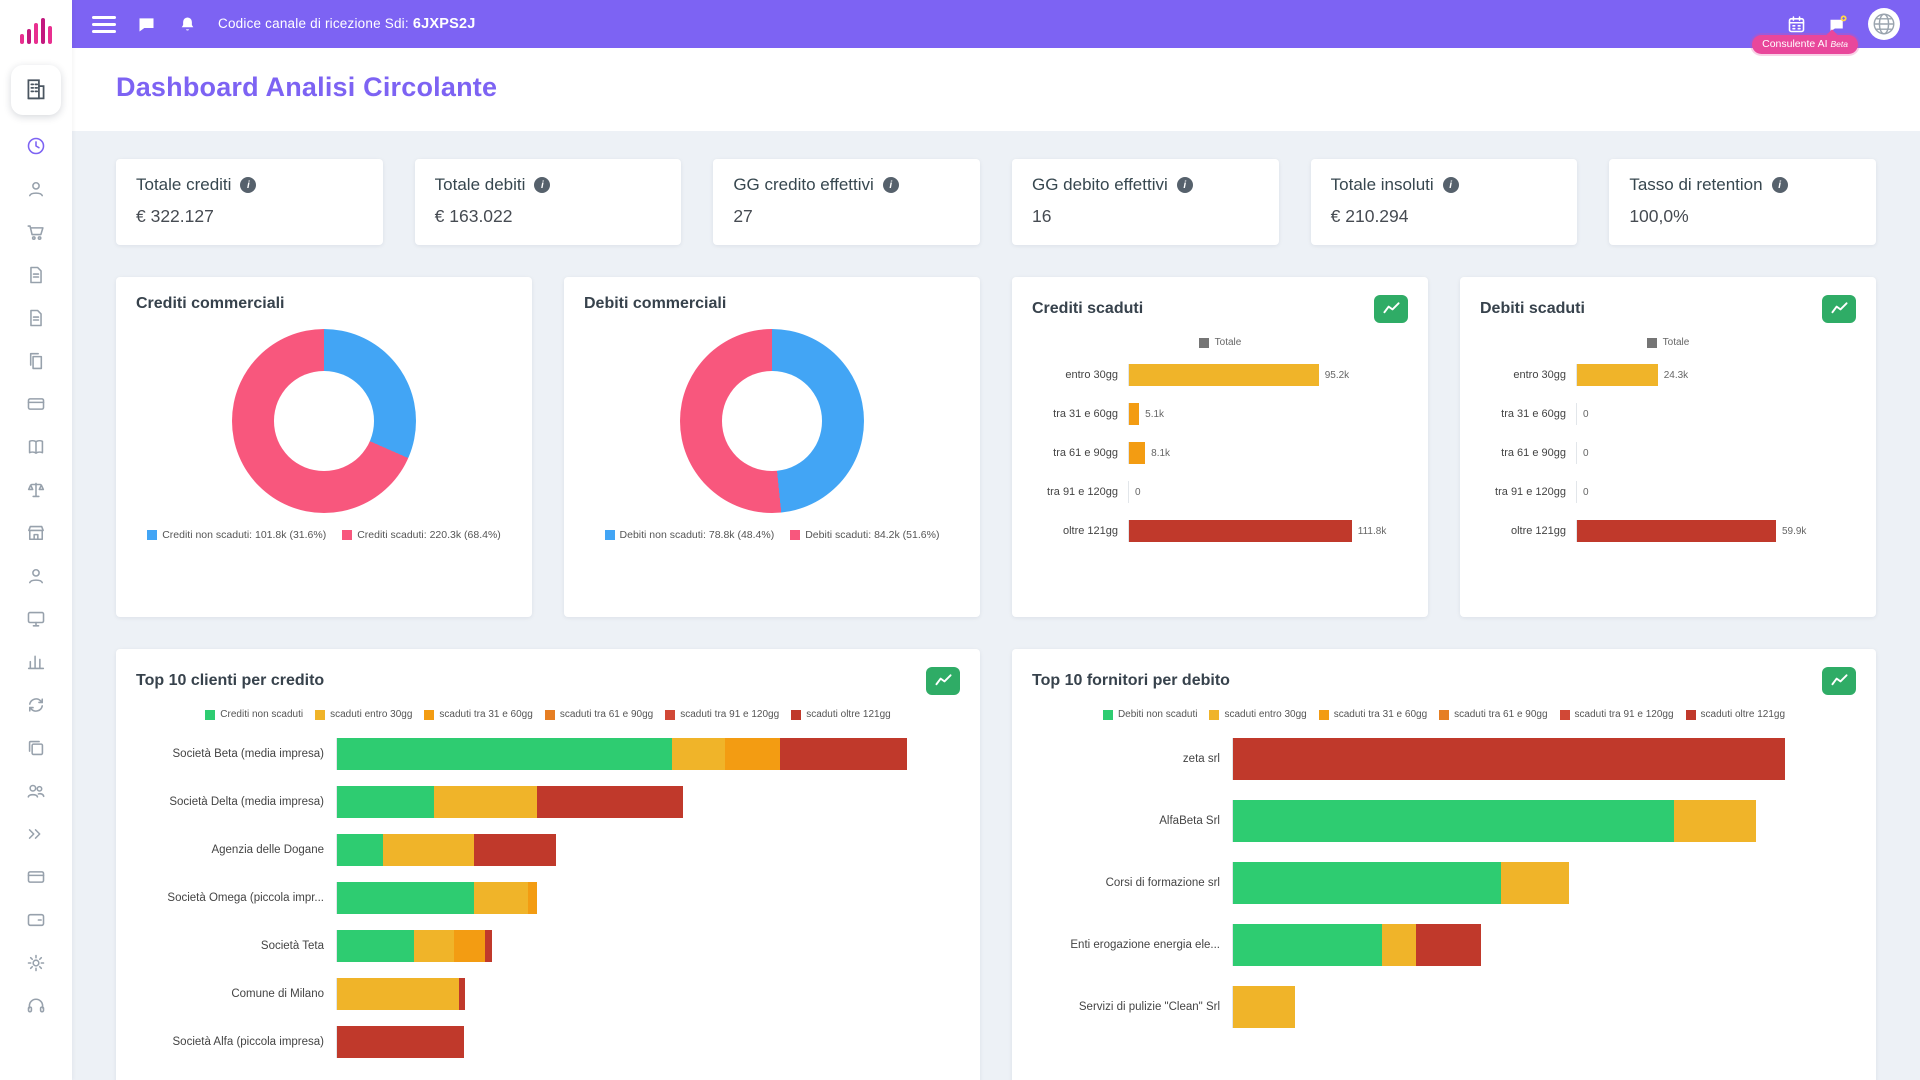 This screenshot has width=1920, height=1080. What do you see at coordinates (187, 24) in the screenshot?
I see `bell-icon` at bounding box center [187, 24].